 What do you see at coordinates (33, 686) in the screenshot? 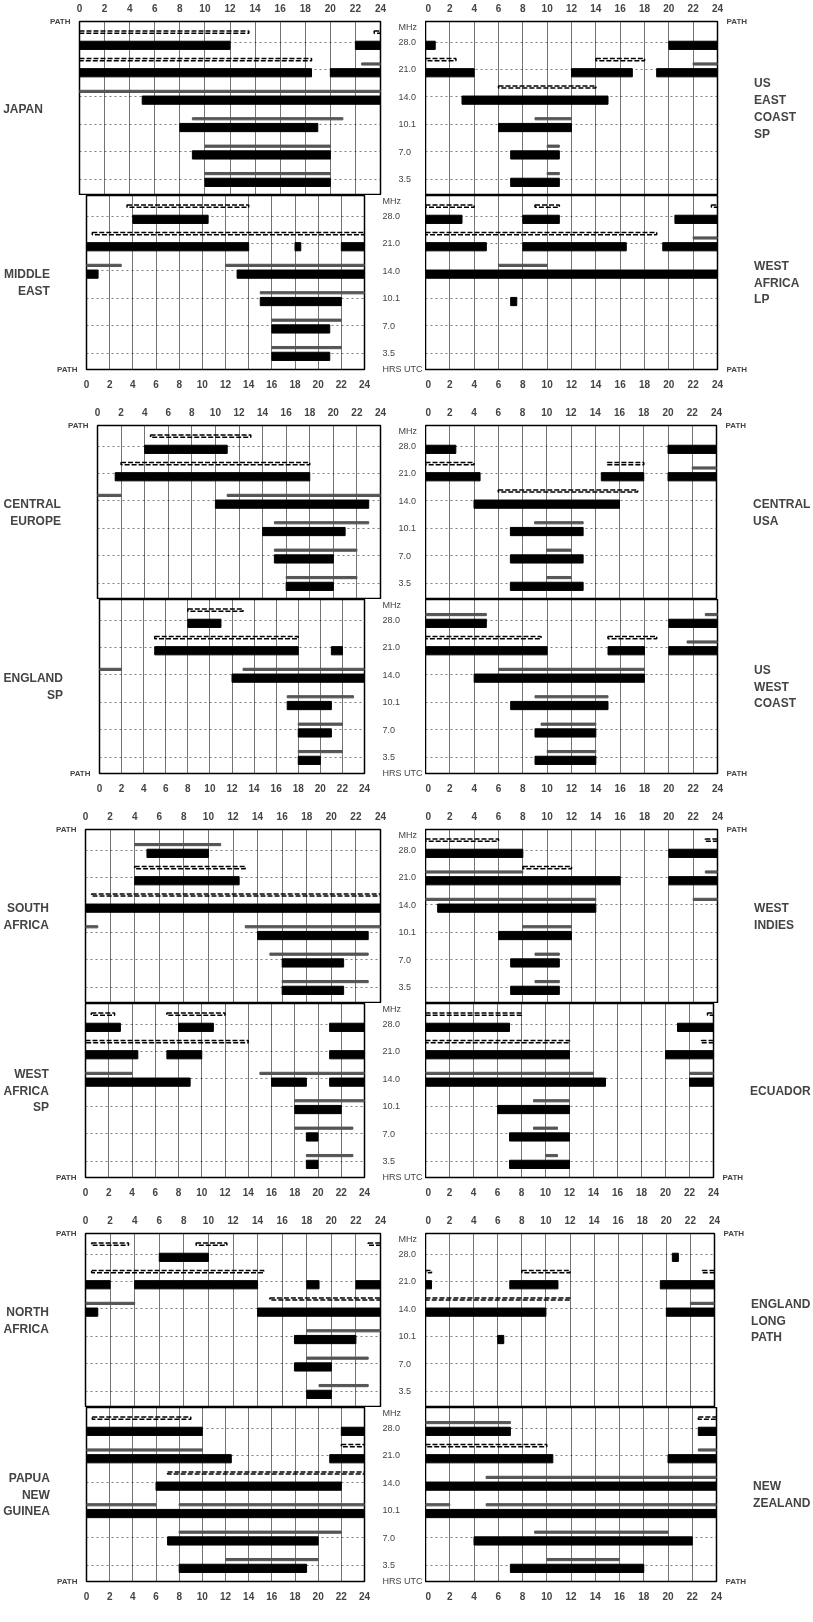
I see `text: ENGLAND SP` at bounding box center [33, 686].